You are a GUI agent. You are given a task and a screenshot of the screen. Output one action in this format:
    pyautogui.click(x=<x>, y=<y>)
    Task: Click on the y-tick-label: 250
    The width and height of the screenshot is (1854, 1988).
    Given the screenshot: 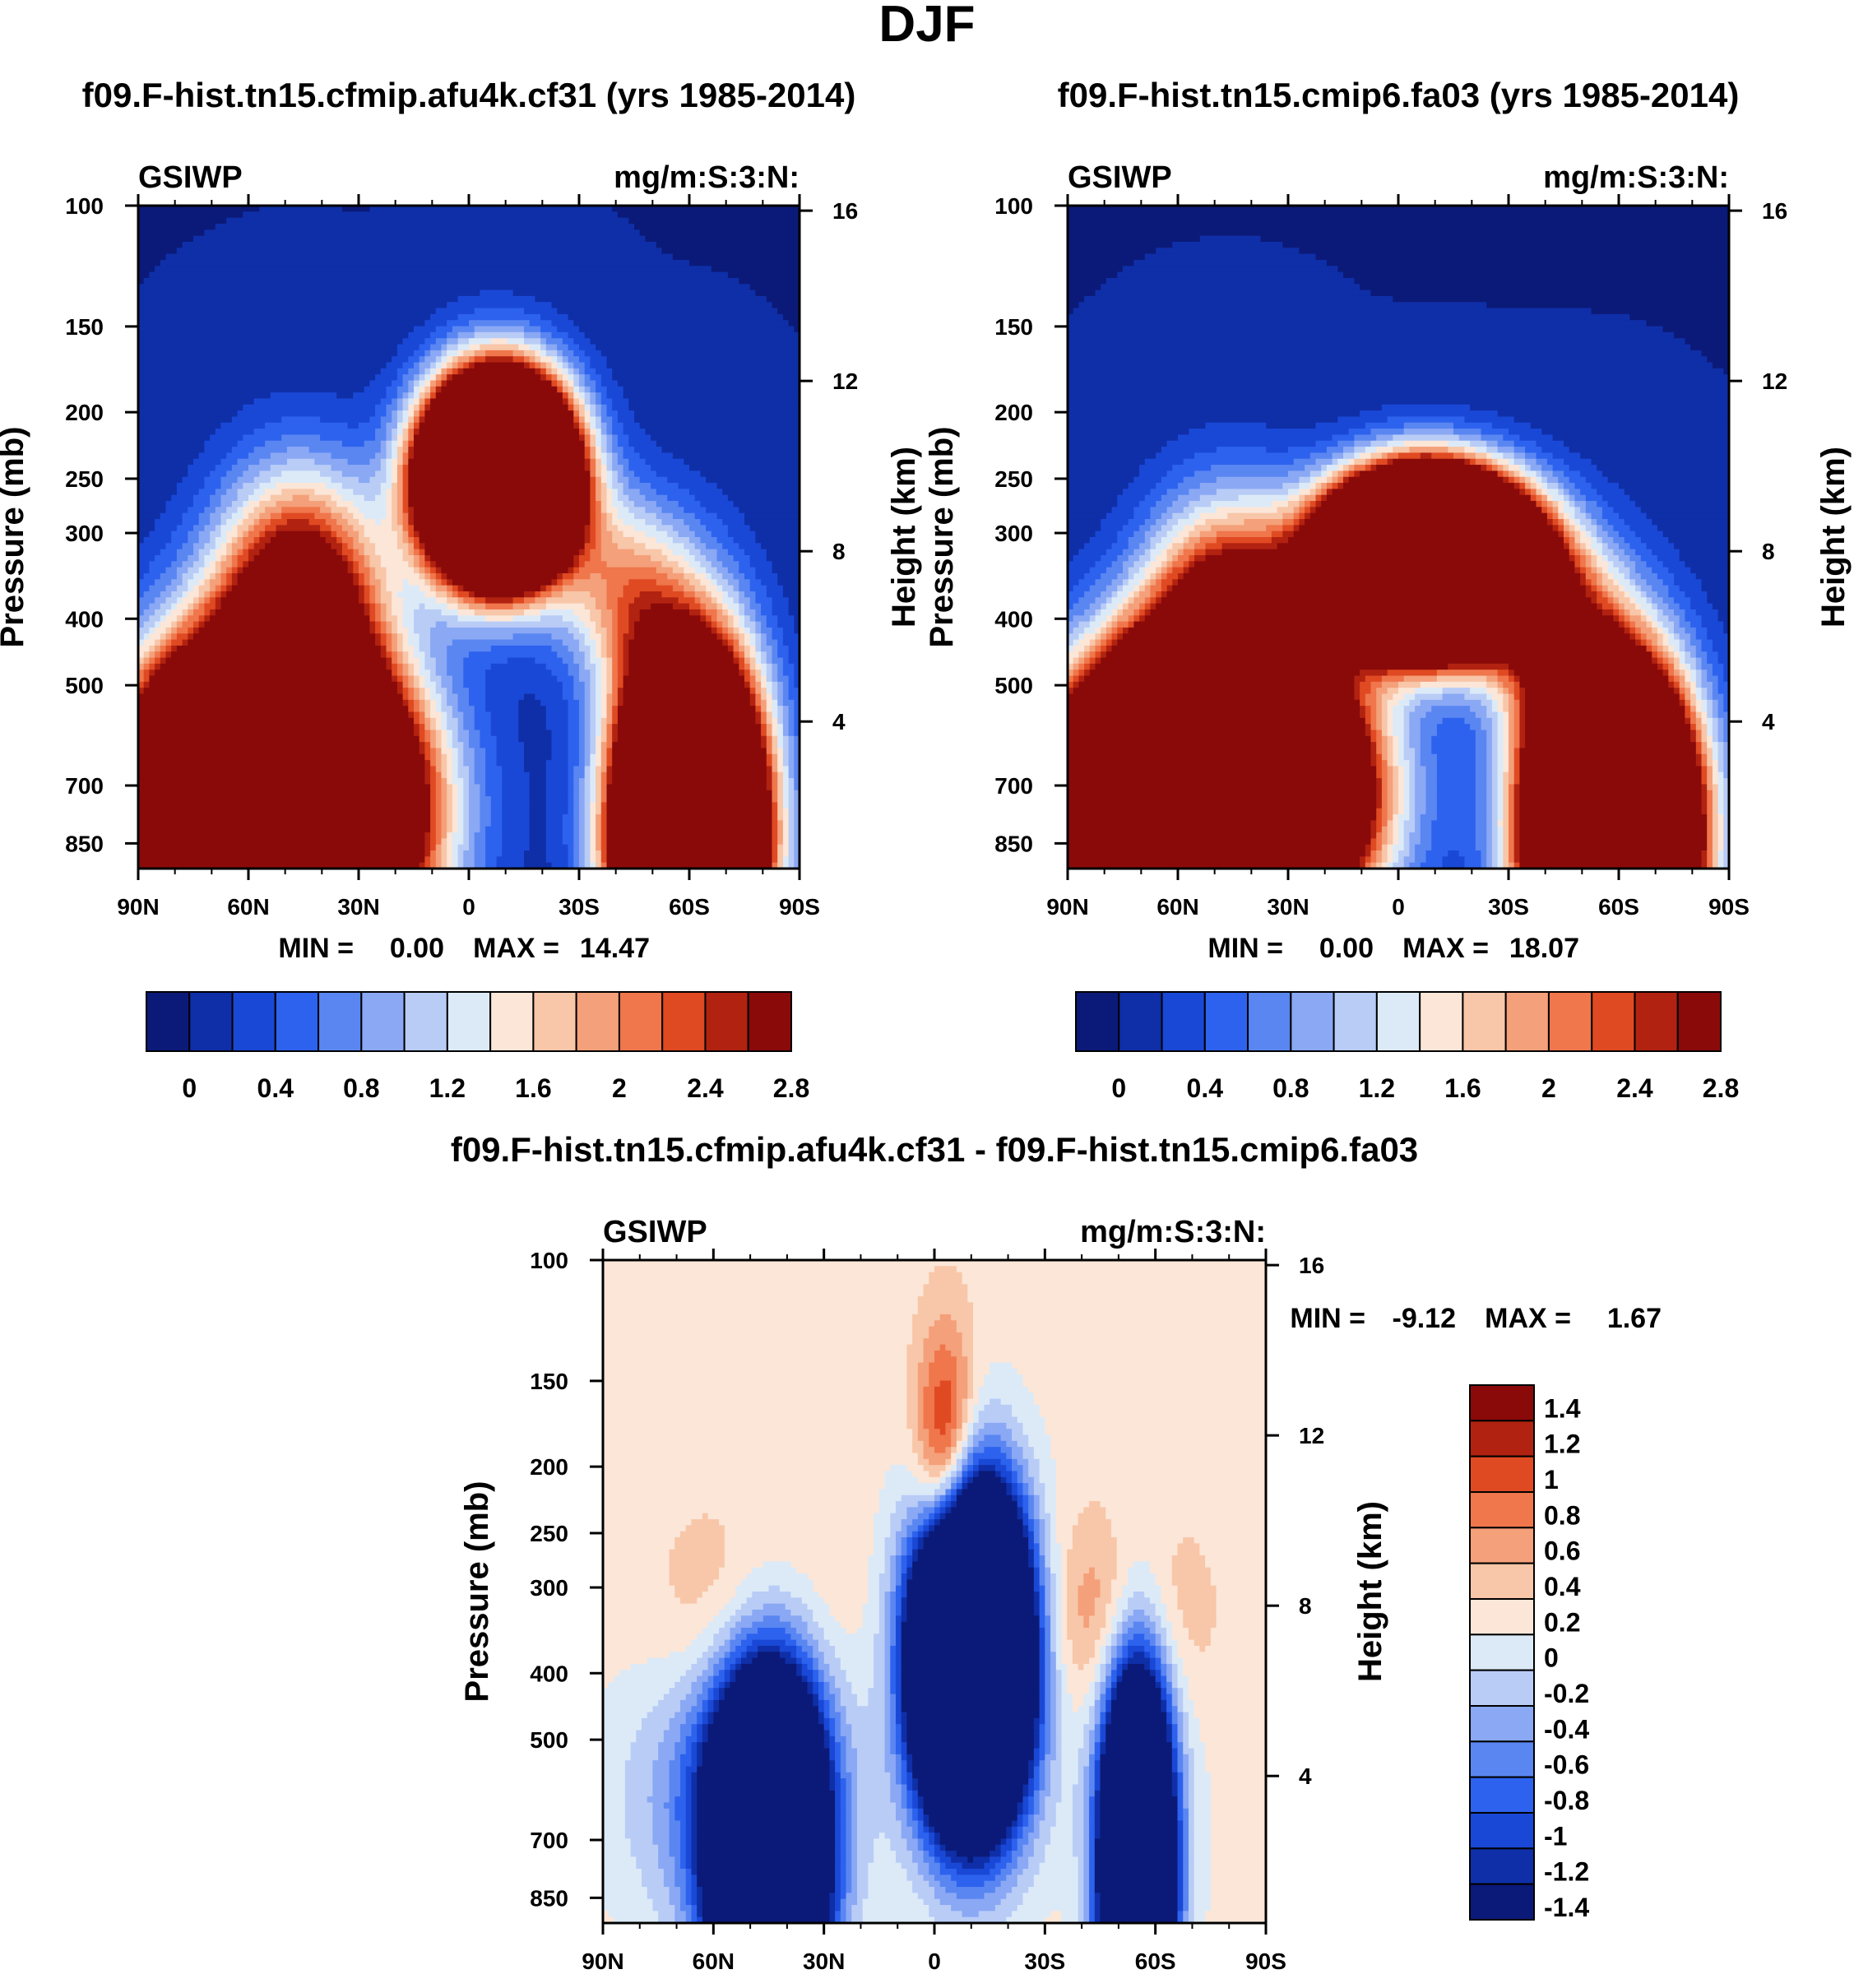 What is the action you would take?
    pyautogui.click(x=84, y=479)
    